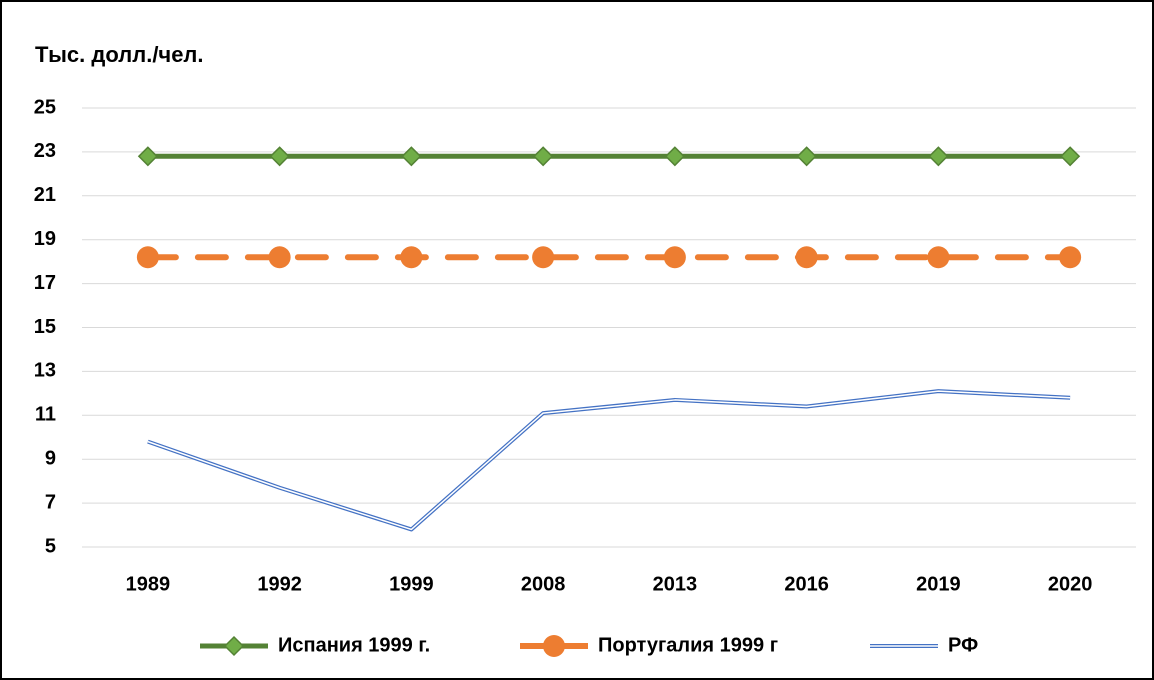 This screenshot has height=680, width=1154. I want to click on x-tick-label: 2016, so click(806, 584).